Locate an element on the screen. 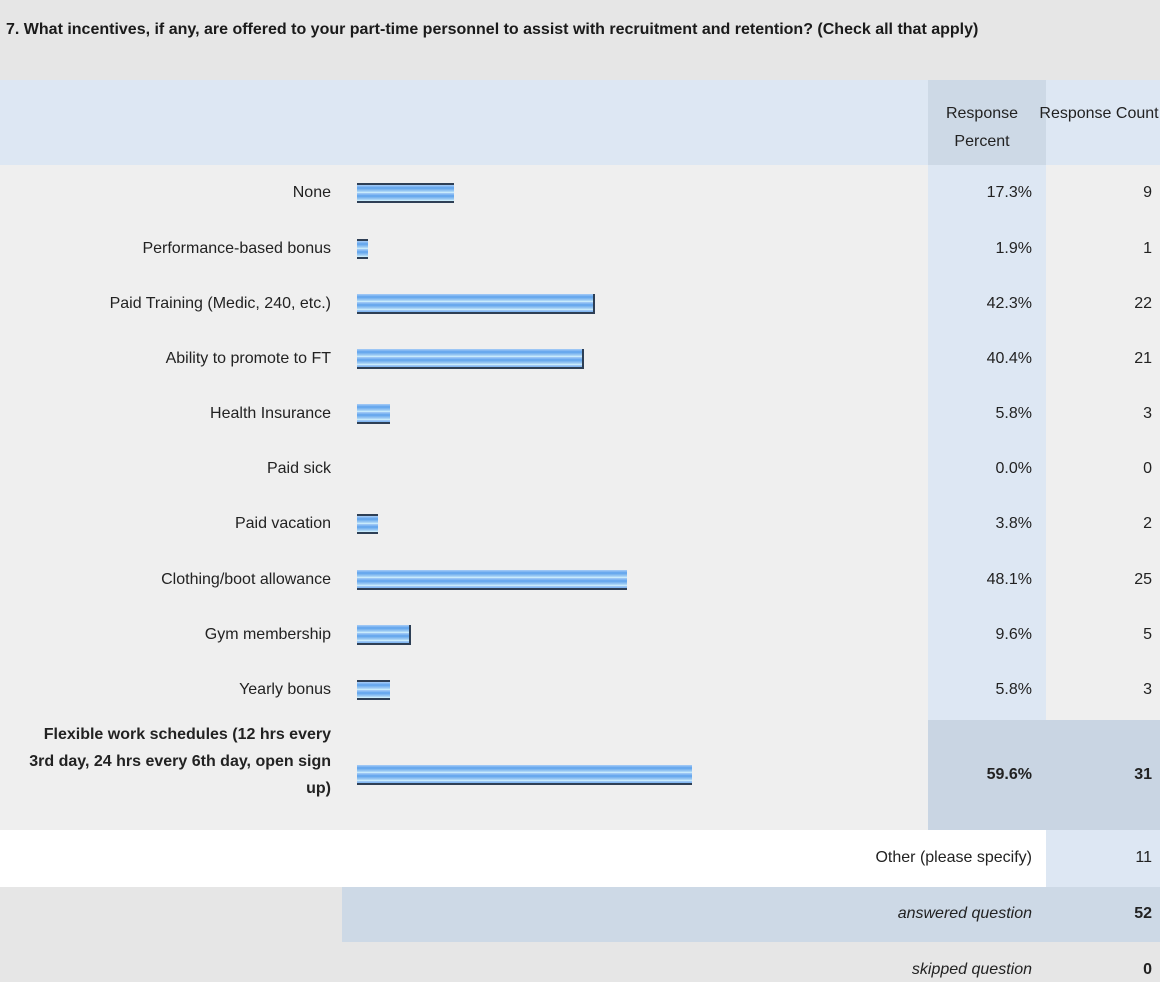  response-percent-value: 42.3% is located at coordinates (1009, 303).